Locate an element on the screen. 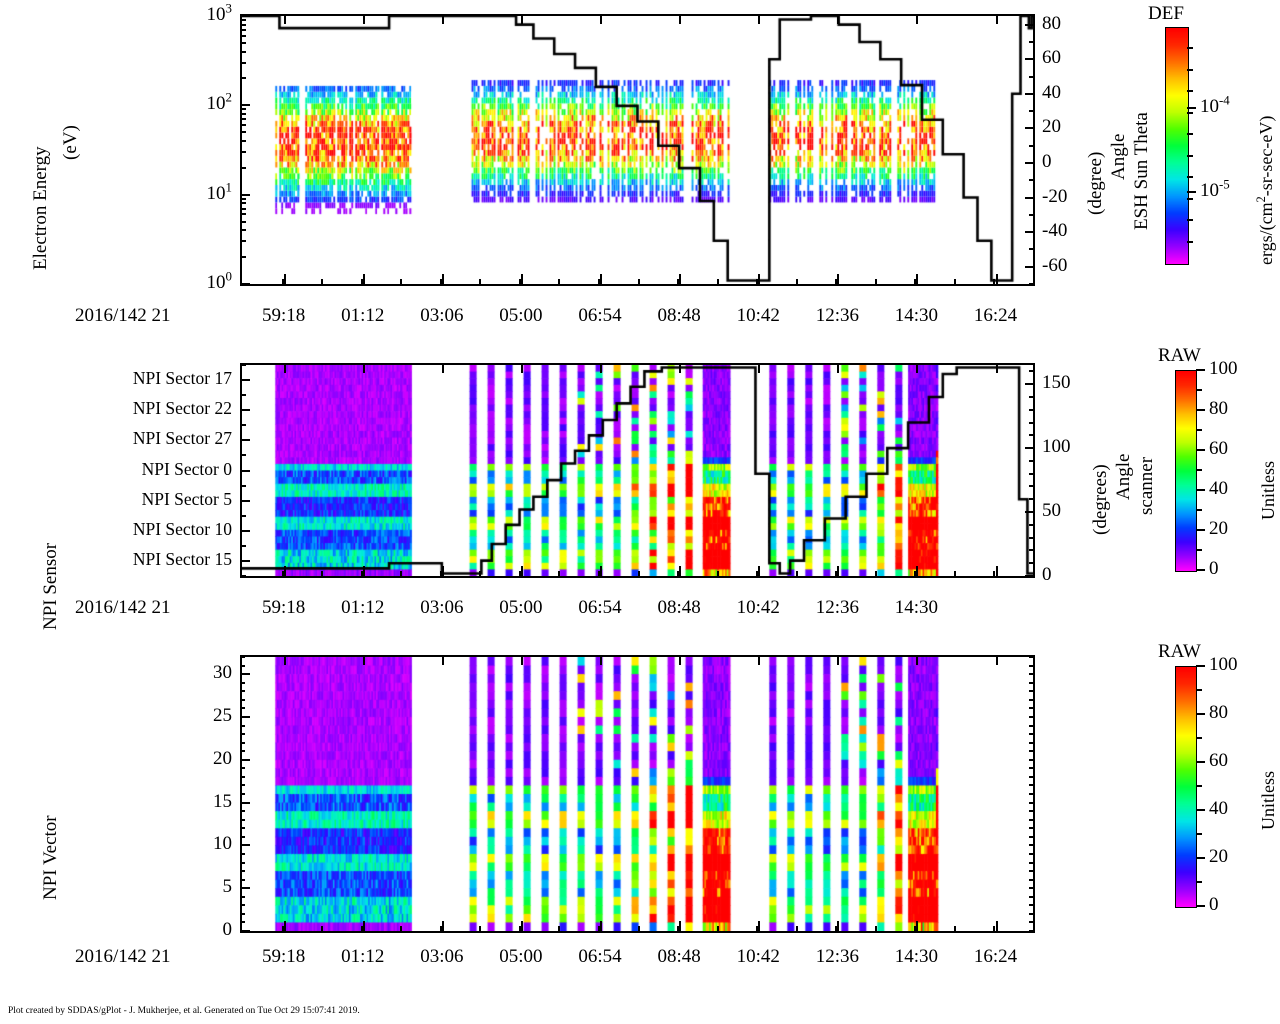 Image resolution: width=1280 pixels, height=1024 pixels. panel2-ytick-label: NPI Sector 17 is located at coordinates (182, 378).